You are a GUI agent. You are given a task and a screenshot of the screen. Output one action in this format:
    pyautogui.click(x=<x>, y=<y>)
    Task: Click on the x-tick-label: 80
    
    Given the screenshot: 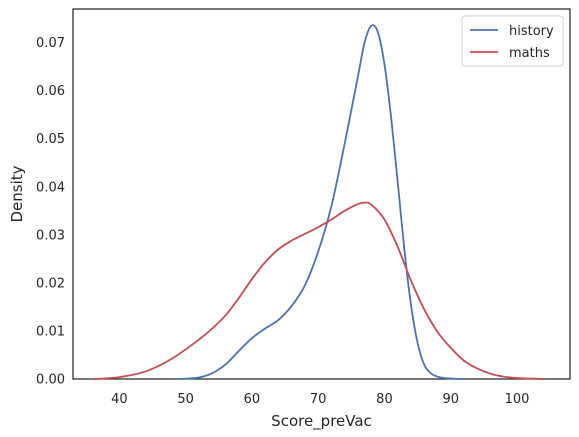 What is the action you would take?
    pyautogui.click(x=384, y=399)
    